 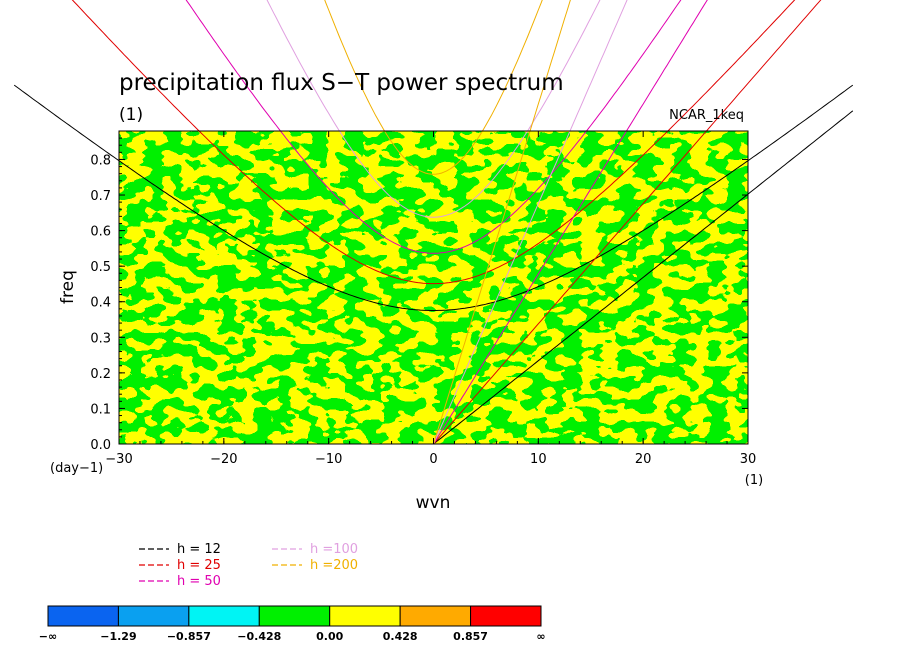 What do you see at coordinates (76, 468) in the screenshot?
I see `y-unit-label: (day−1)` at bounding box center [76, 468].